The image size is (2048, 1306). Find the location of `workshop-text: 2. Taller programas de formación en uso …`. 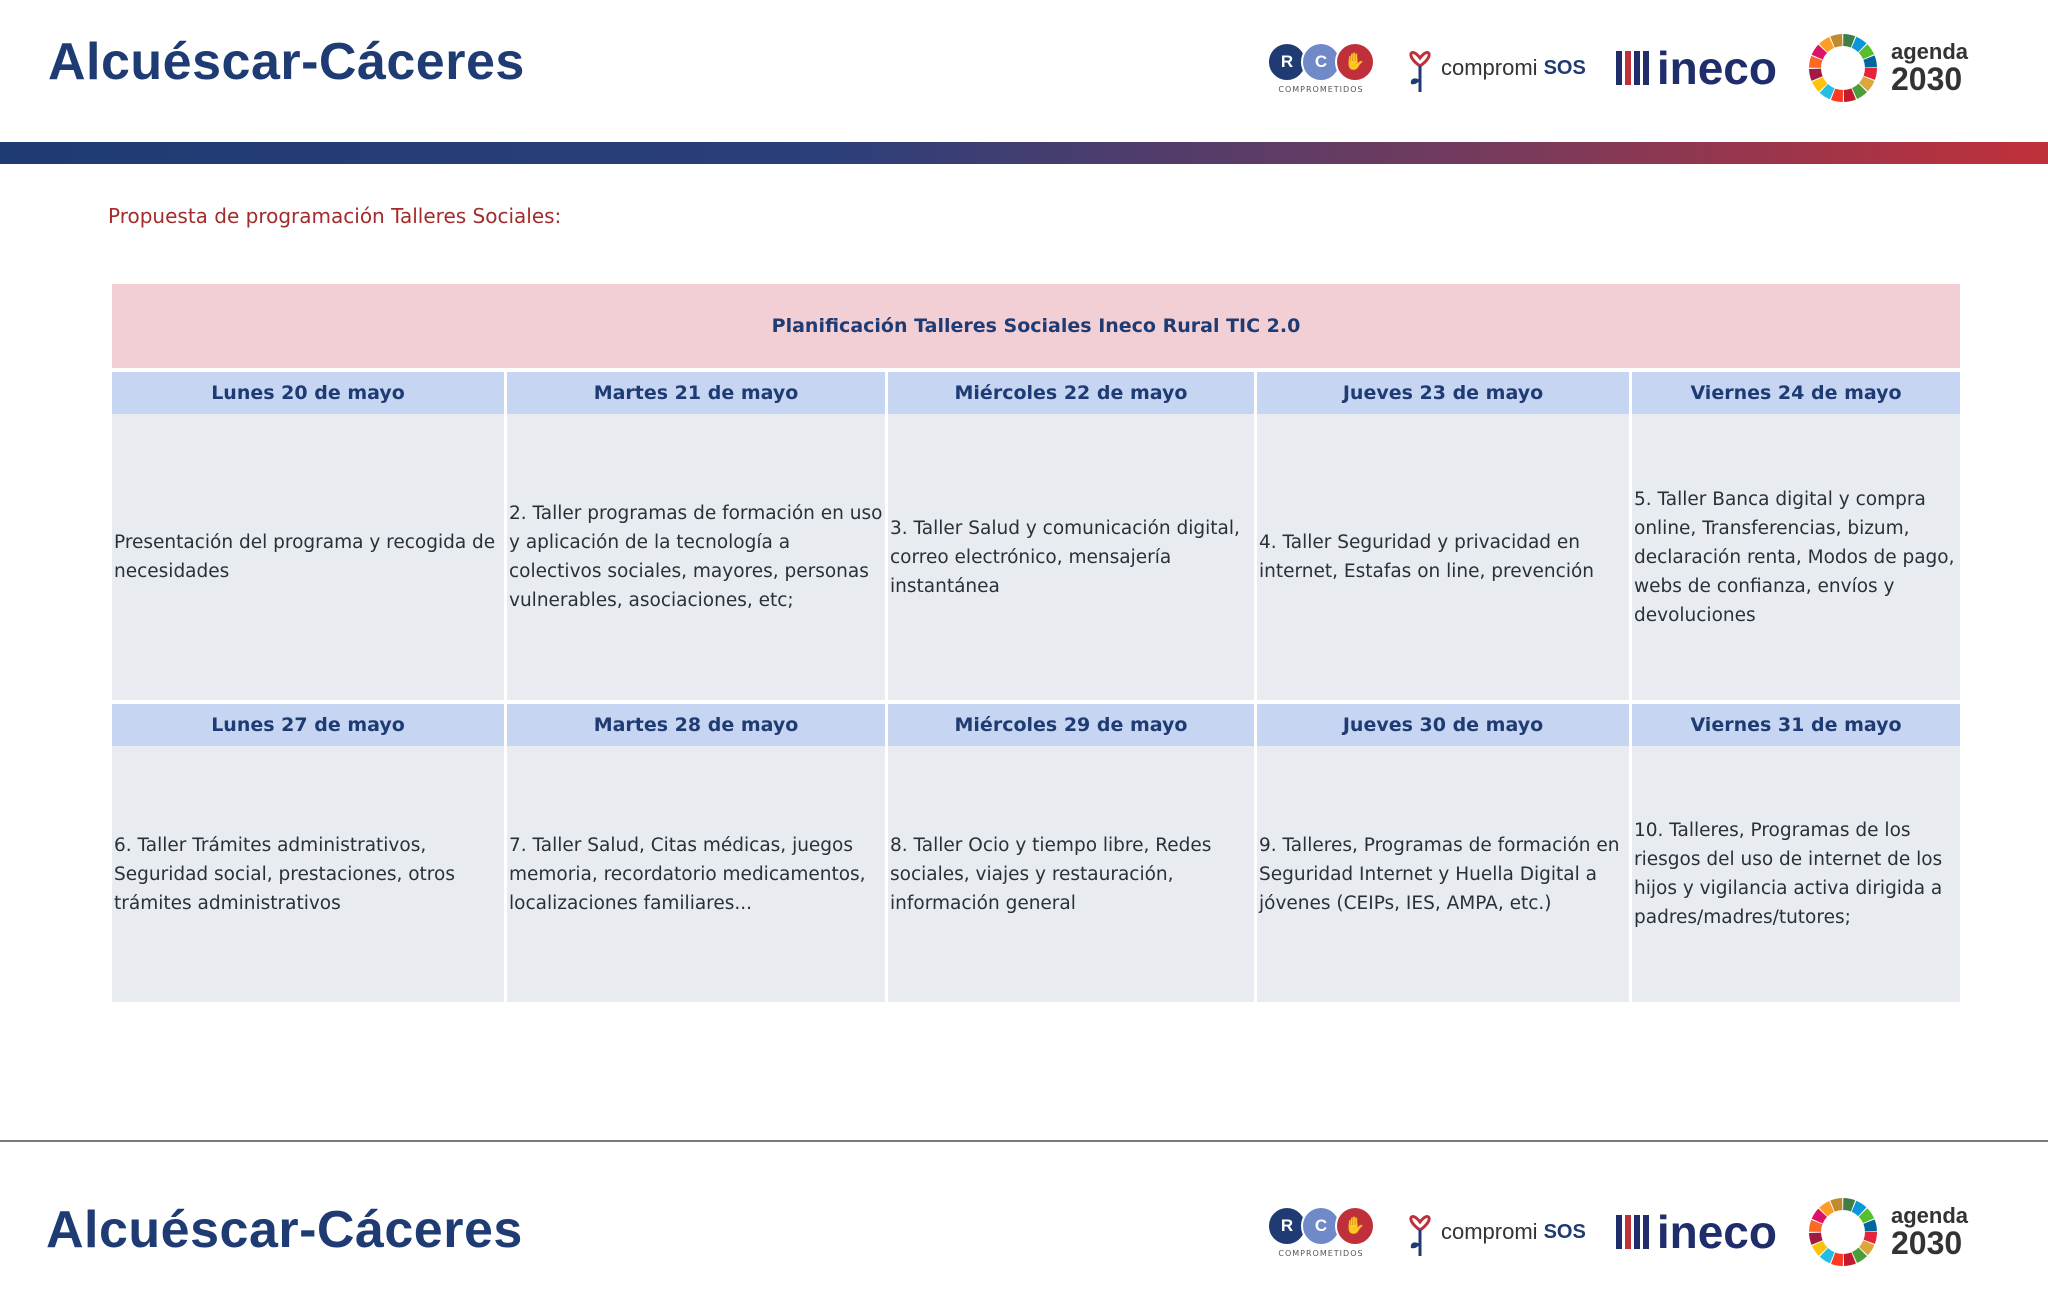

workshop-text: 2. Taller programas de formación en uso … is located at coordinates (696, 557).